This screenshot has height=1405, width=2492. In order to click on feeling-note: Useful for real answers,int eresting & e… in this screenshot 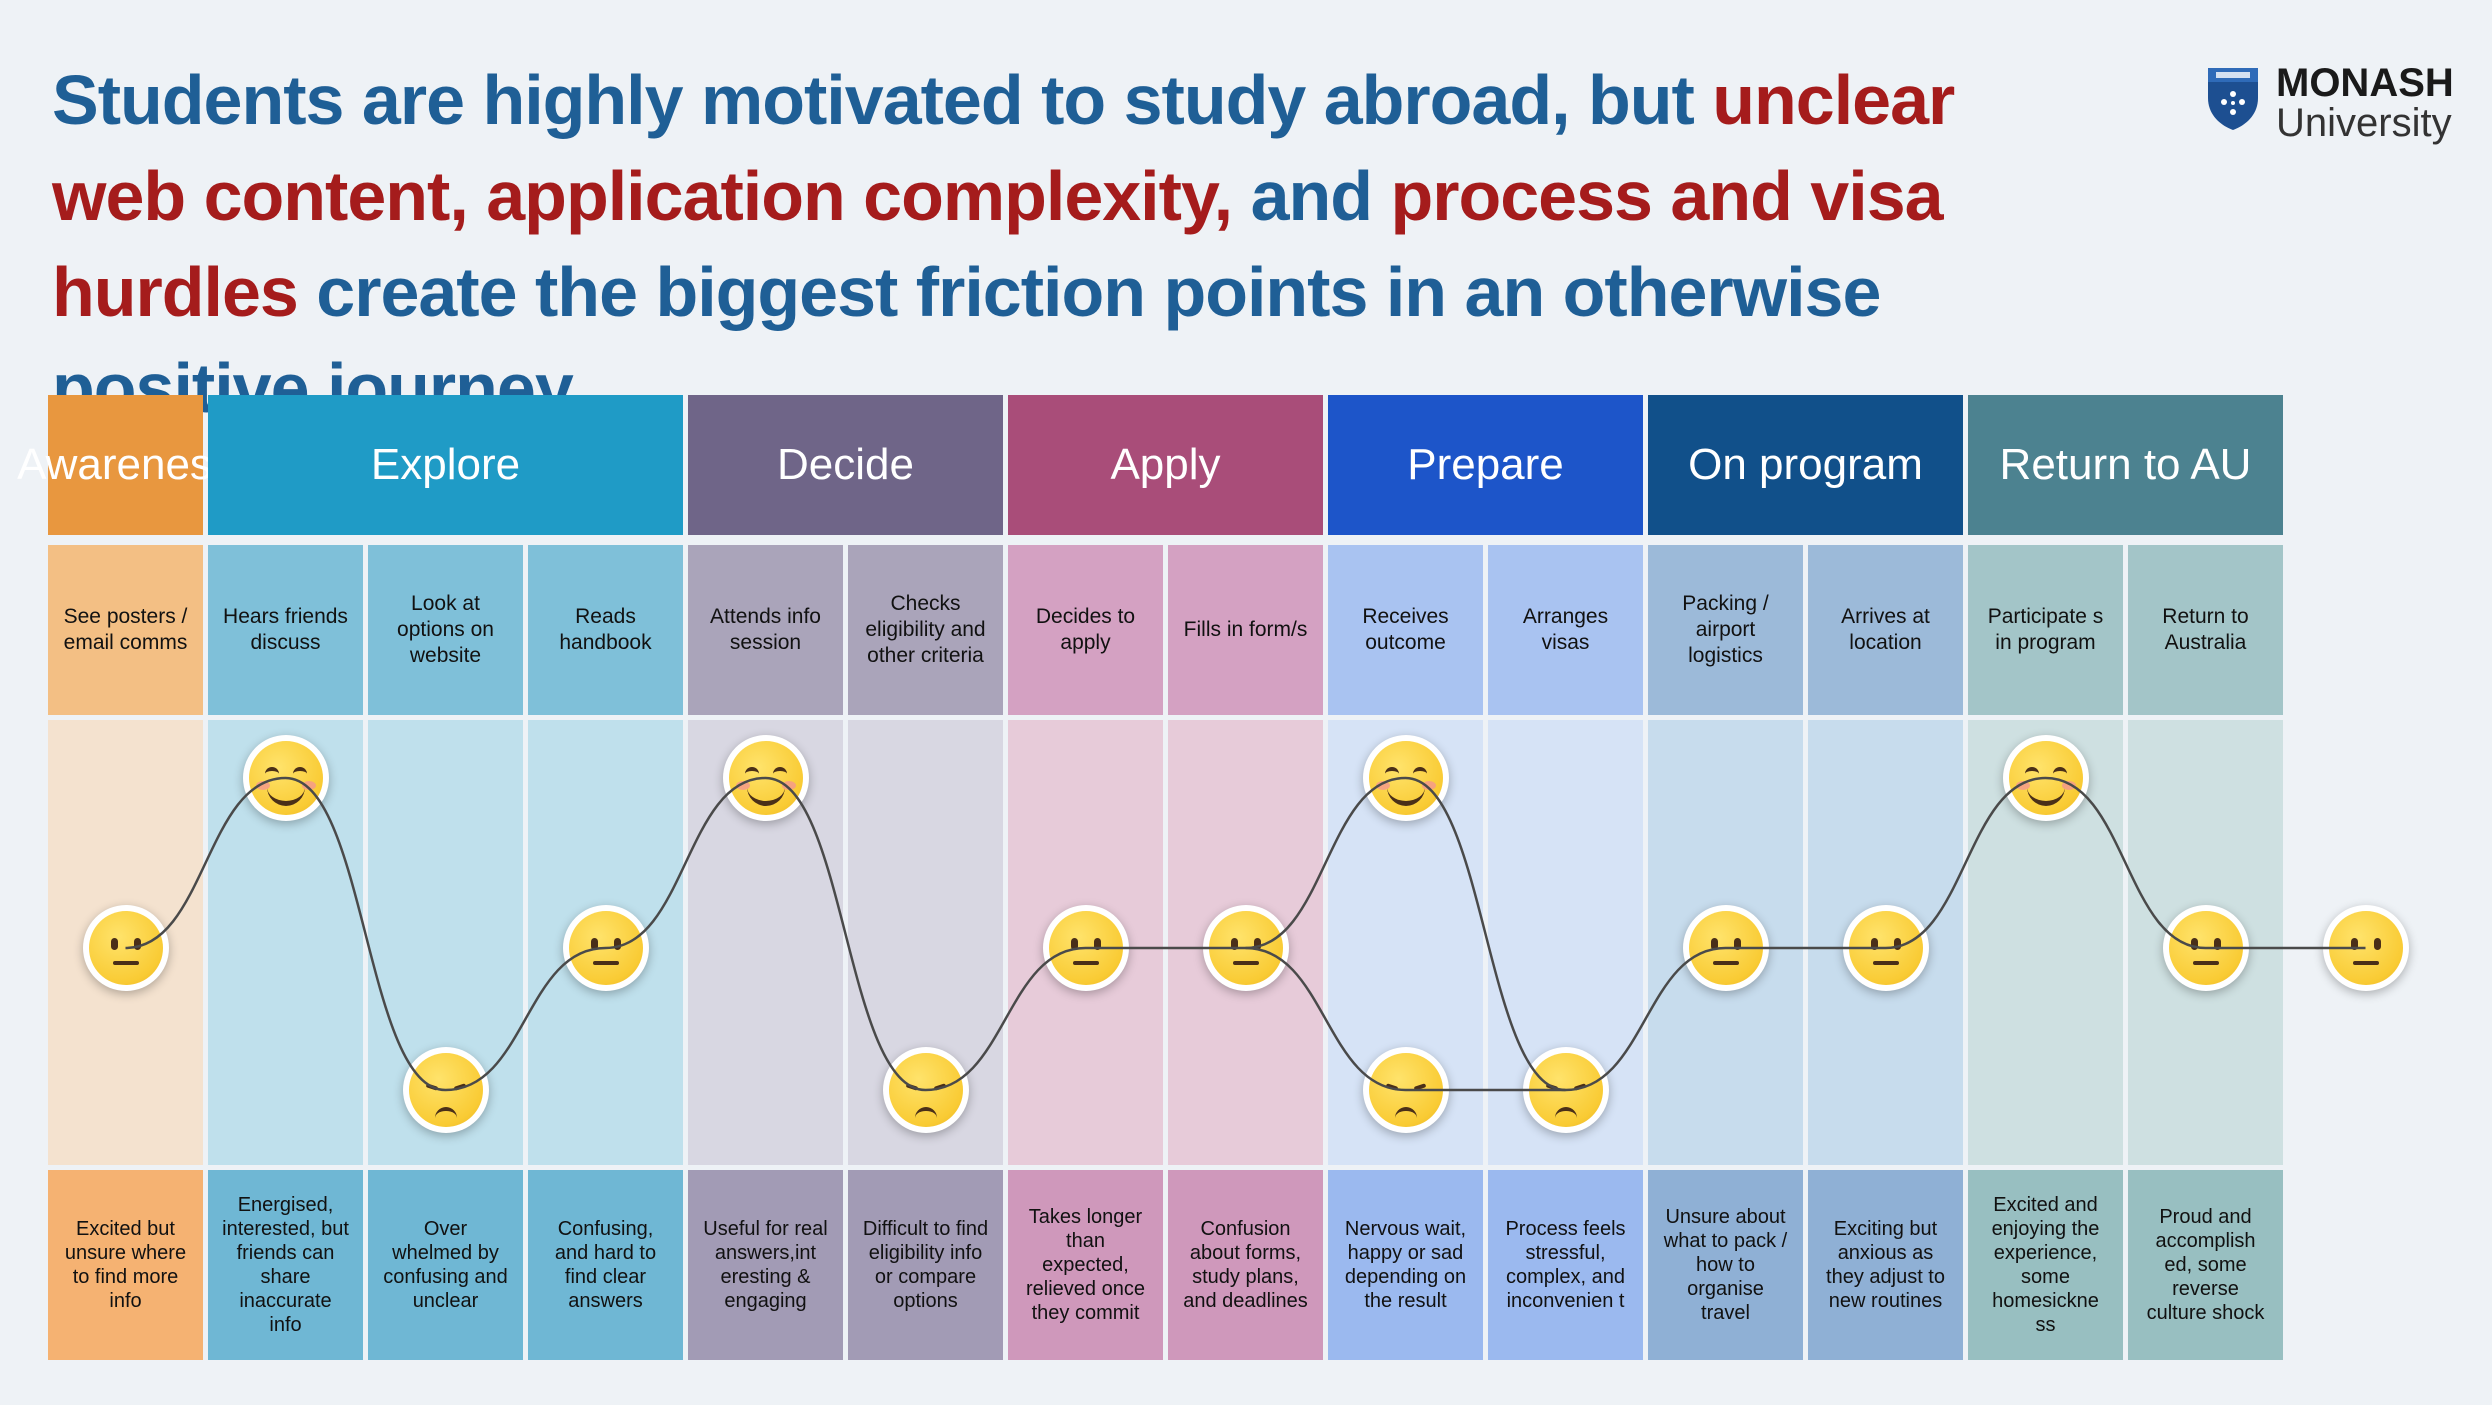, I will do `click(765, 1265)`.